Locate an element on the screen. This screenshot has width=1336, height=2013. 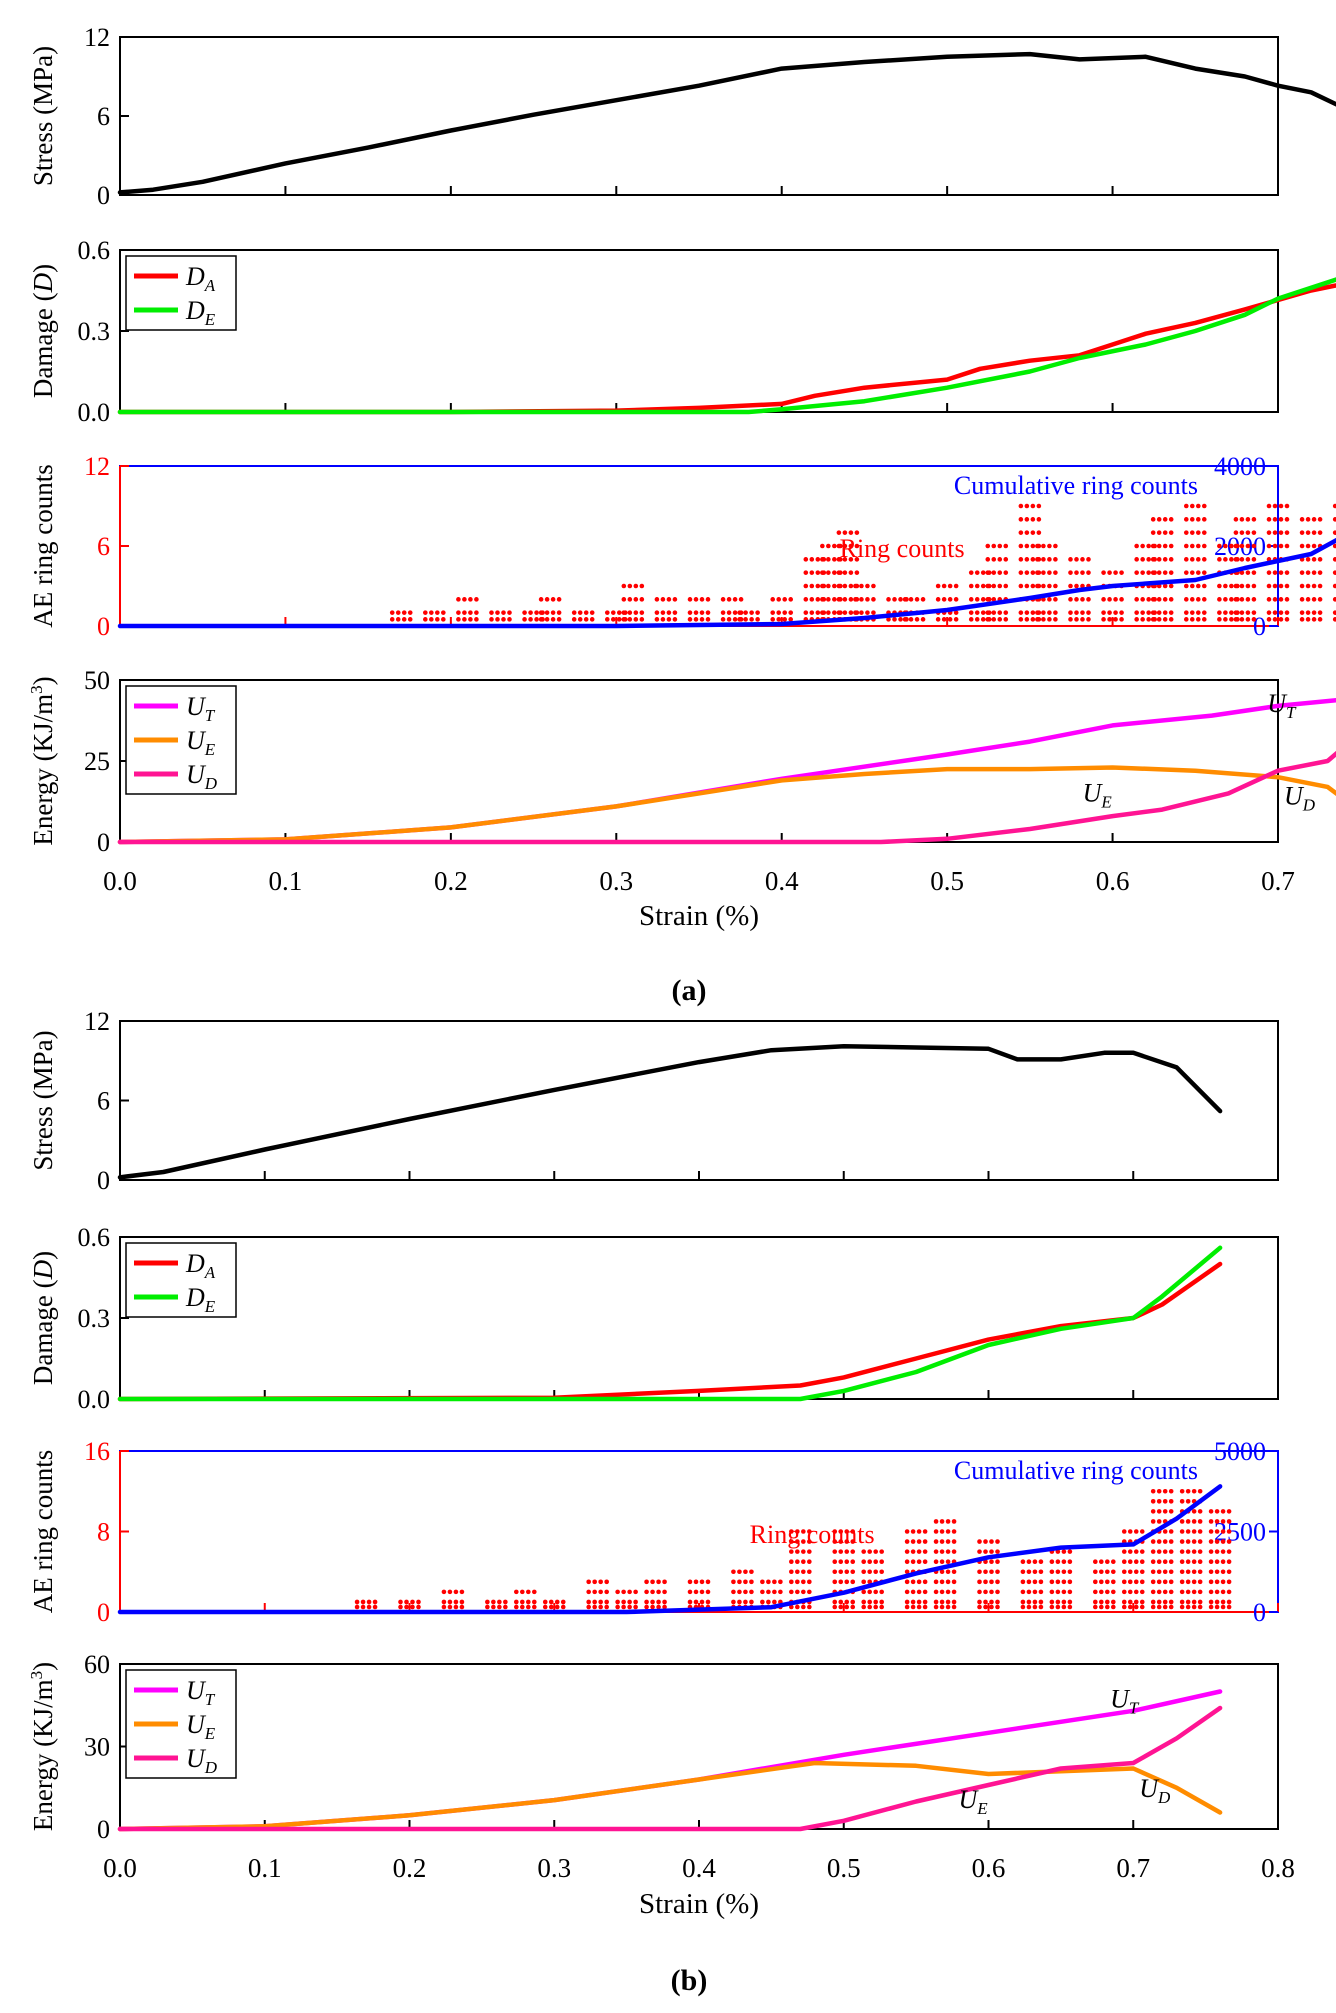
legend-box is located at coordinates (181, 1280).